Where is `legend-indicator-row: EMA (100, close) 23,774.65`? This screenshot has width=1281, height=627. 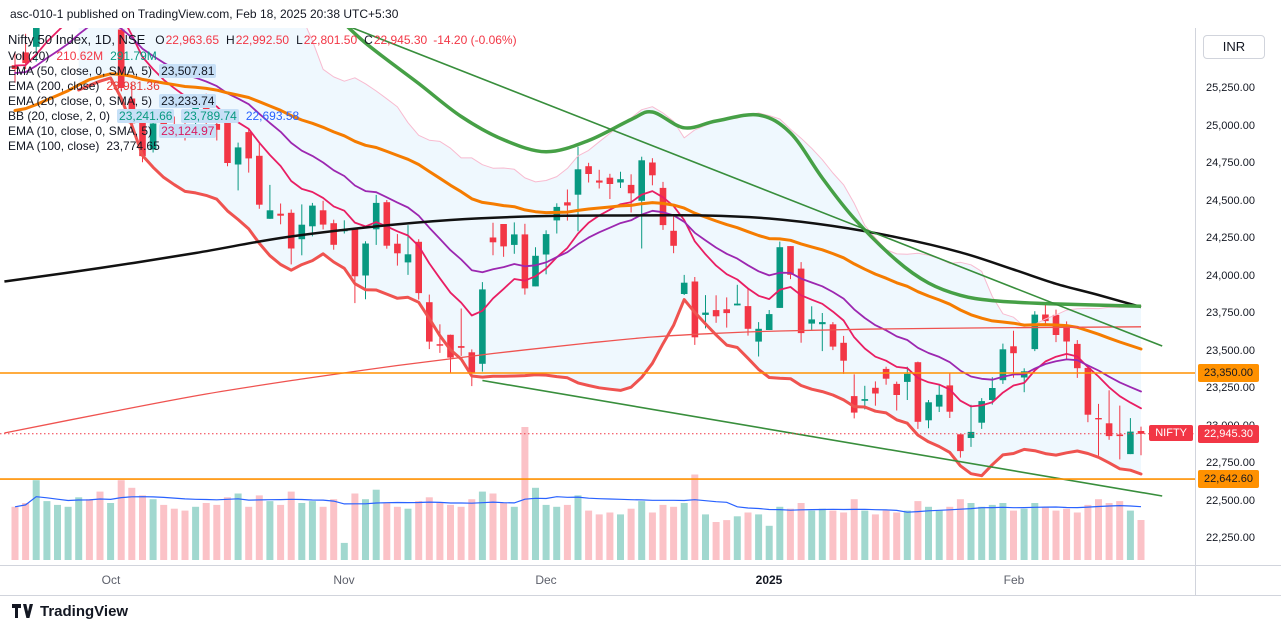 legend-indicator-row: EMA (100, close) 23,774.65 is located at coordinates (262, 146).